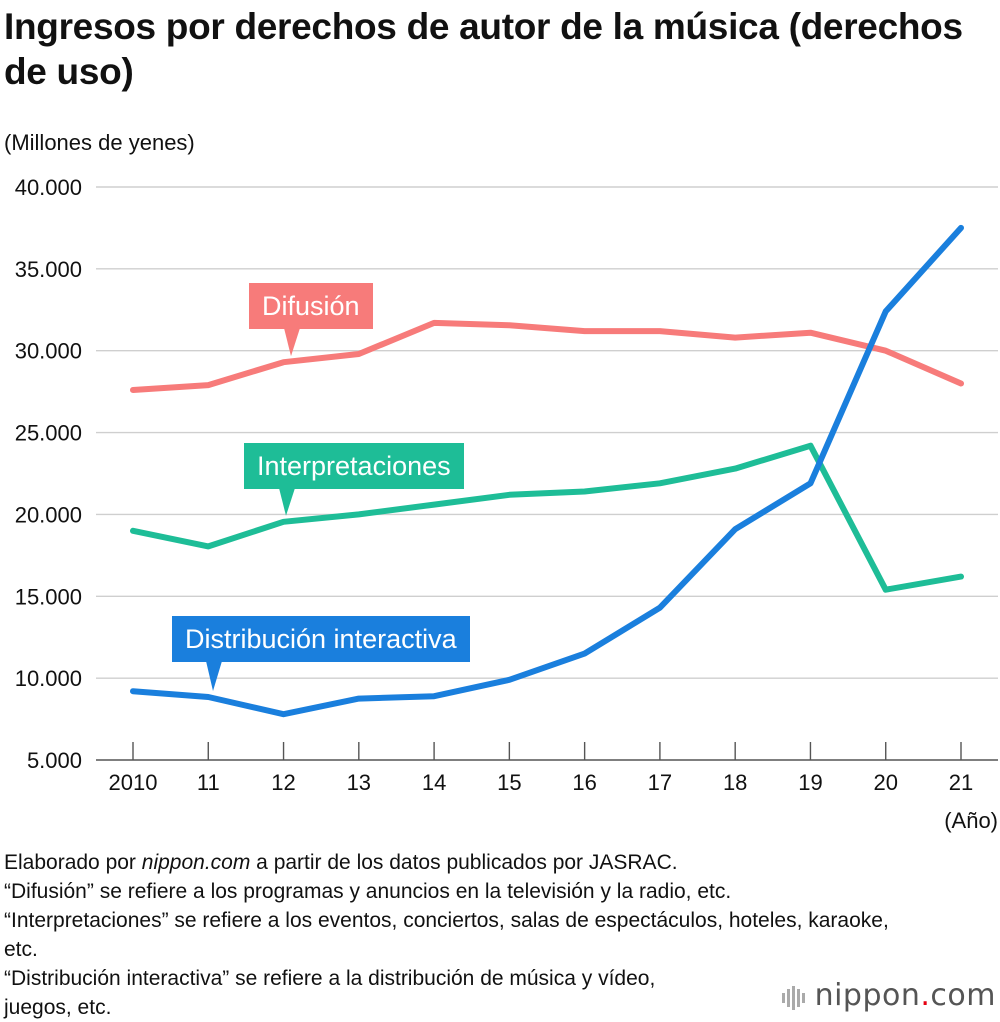 This screenshot has height=1022, width=1000. What do you see at coordinates (48, 596) in the screenshot?
I see `y-tick-label: 15.000` at bounding box center [48, 596].